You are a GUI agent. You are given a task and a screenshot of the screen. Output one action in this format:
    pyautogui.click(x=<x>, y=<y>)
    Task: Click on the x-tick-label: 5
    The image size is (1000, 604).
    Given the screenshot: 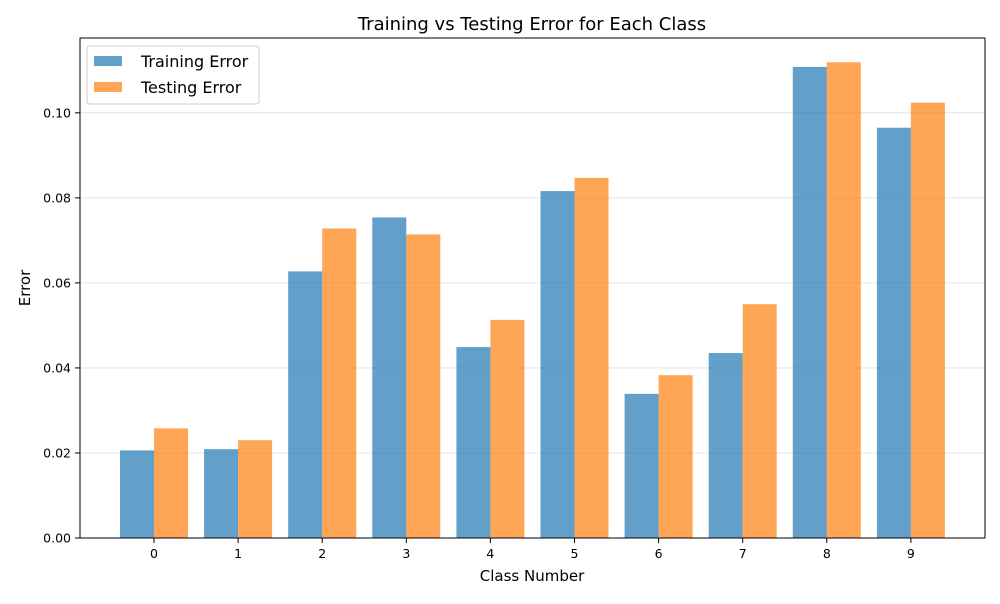 What is the action you would take?
    pyautogui.click(x=575, y=553)
    